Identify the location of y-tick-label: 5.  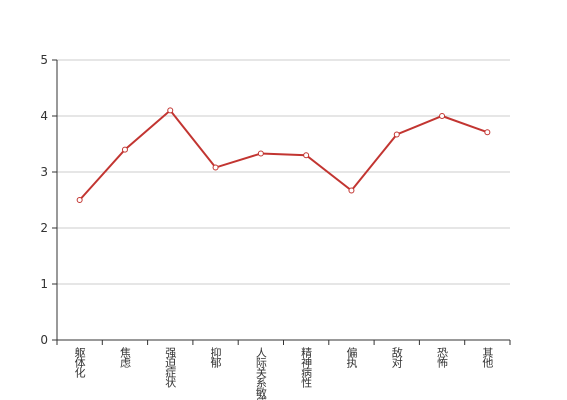
(44, 60).